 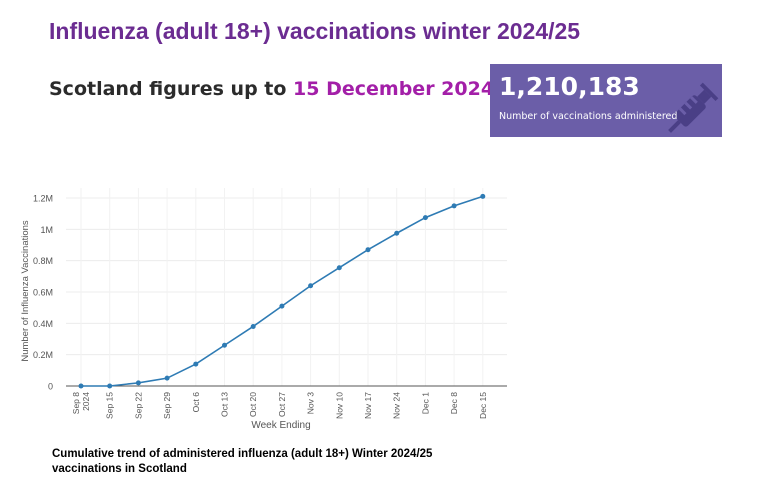 I want to click on x-tick-label: Oct 20, so click(x=253, y=404).